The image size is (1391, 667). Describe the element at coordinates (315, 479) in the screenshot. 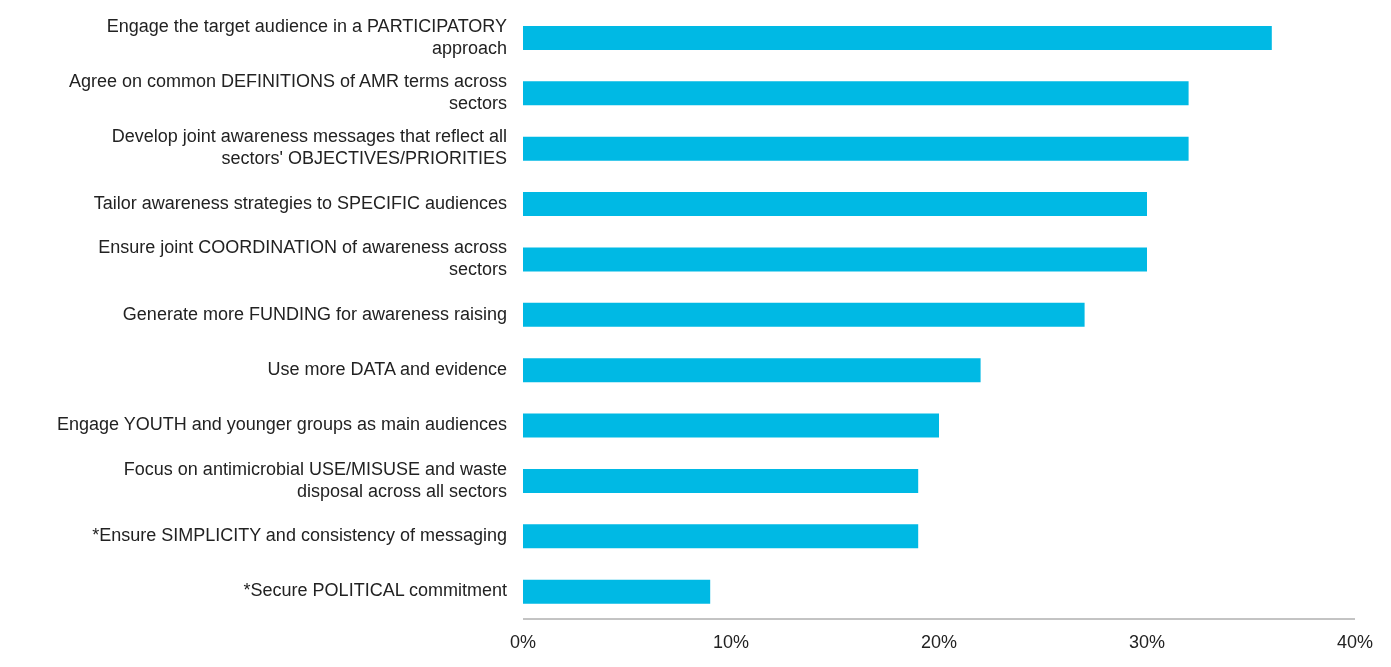

I see `y-tick-label: Focus on antimicrobial USE/MISUSE and waste disposal across all sectors` at that location.